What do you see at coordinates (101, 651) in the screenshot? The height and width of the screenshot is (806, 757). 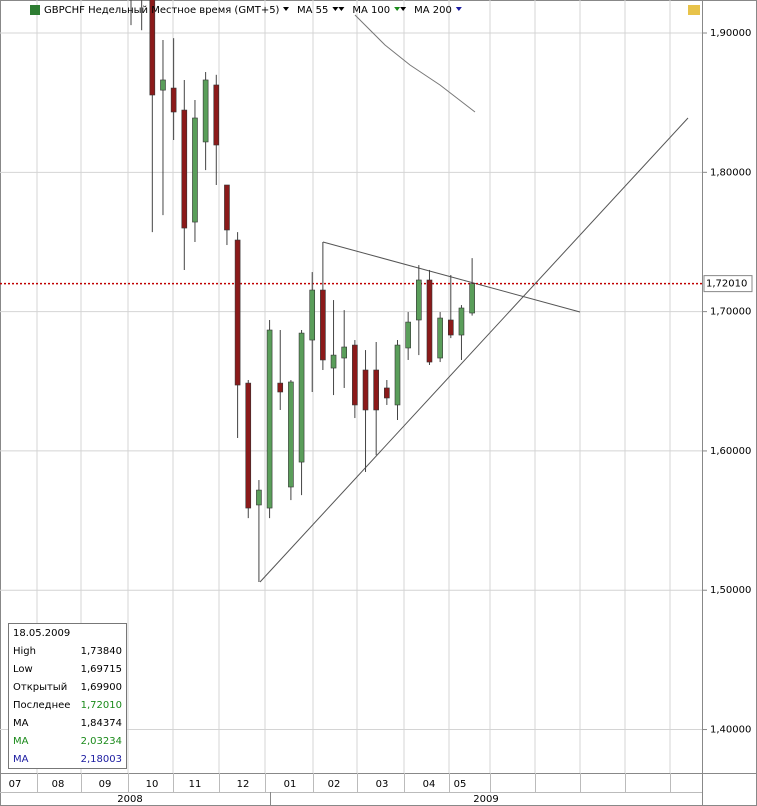 I see `info-value: 1,73840` at bounding box center [101, 651].